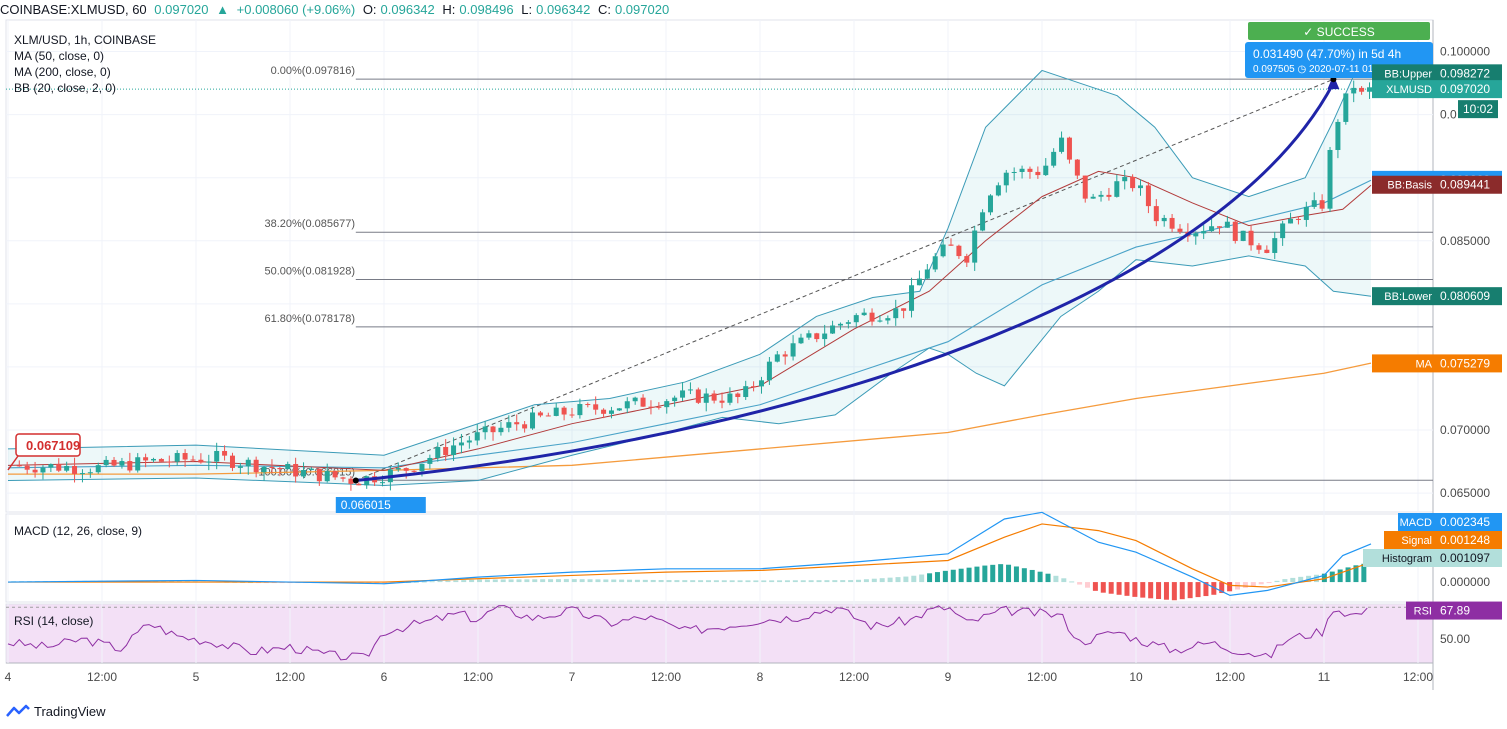 This screenshot has height=729, width=1507. What do you see at coordinates (309, 319) in the screenshot?
I see `fib-level-label: 61.80%(0.078178)` at bounding box center [309, 319].